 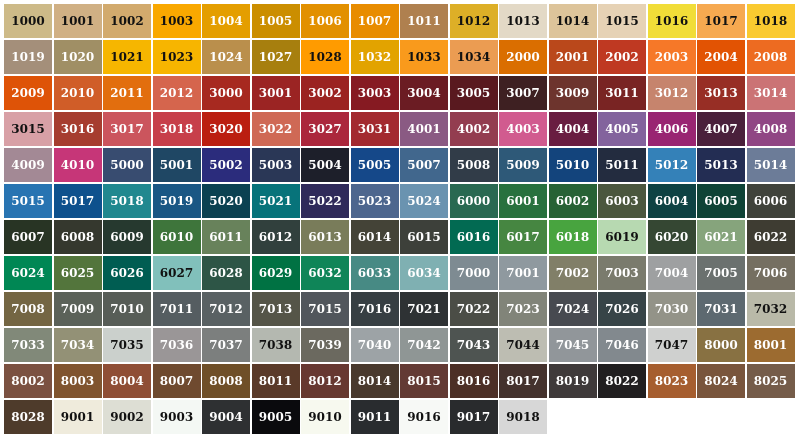 I want to click on color-swatch-6026: 6026, so click(x=127, y=273).